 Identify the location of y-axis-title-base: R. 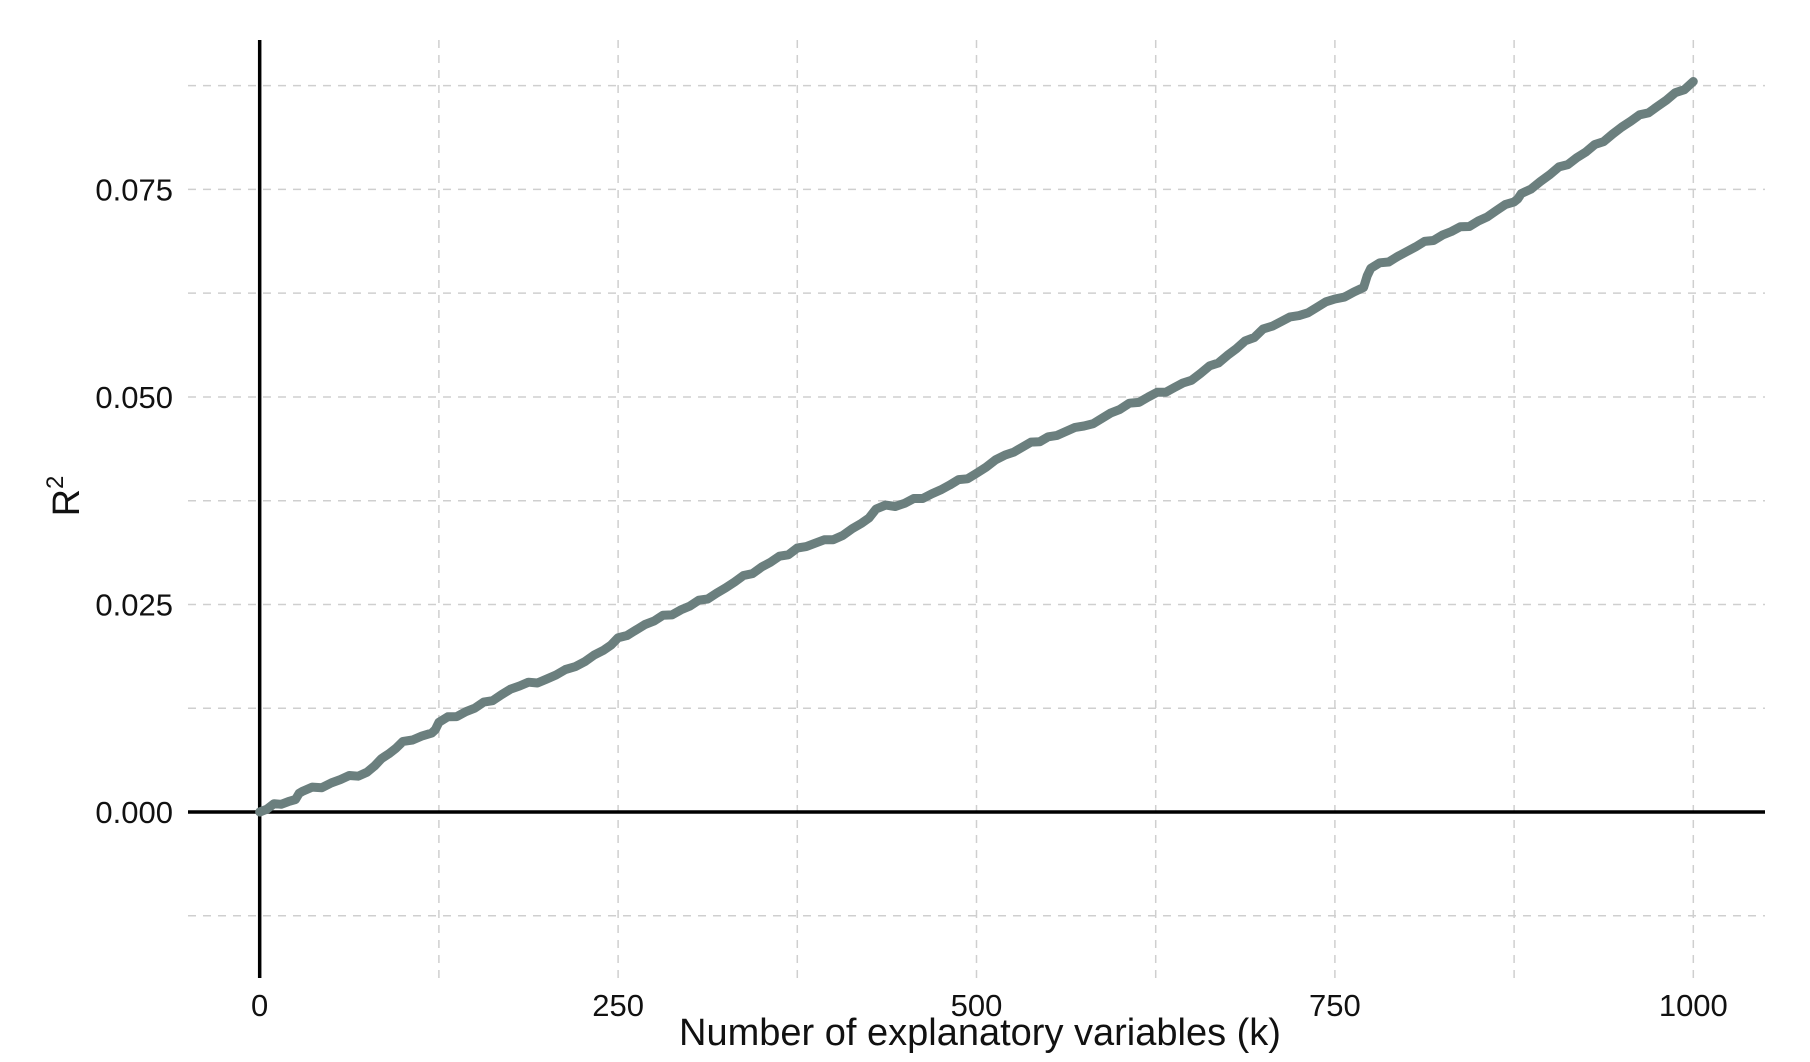
(67, 502).